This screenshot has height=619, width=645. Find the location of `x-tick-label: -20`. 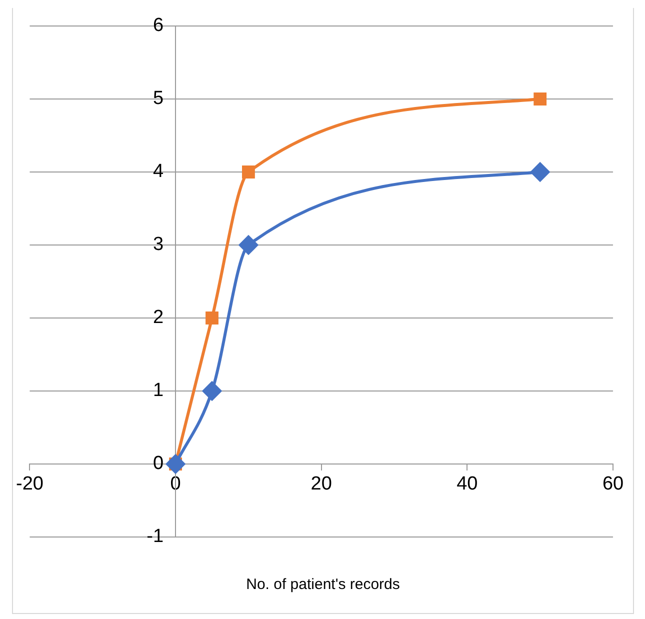

x-tick-label: -20 is located at coordinates (30, 484).